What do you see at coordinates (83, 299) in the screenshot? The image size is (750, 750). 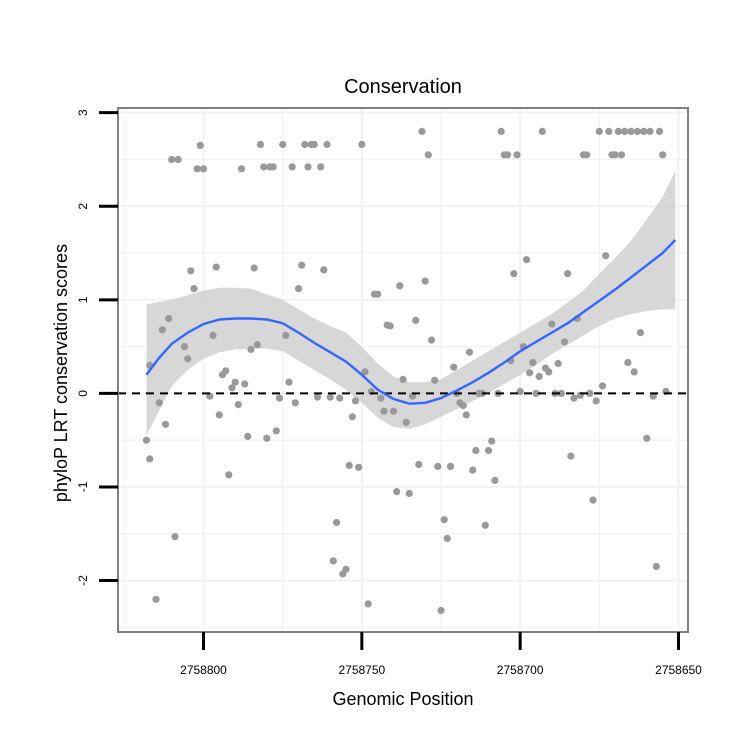 I see `y-tick-label: 1` at bounding box center [83, 299].